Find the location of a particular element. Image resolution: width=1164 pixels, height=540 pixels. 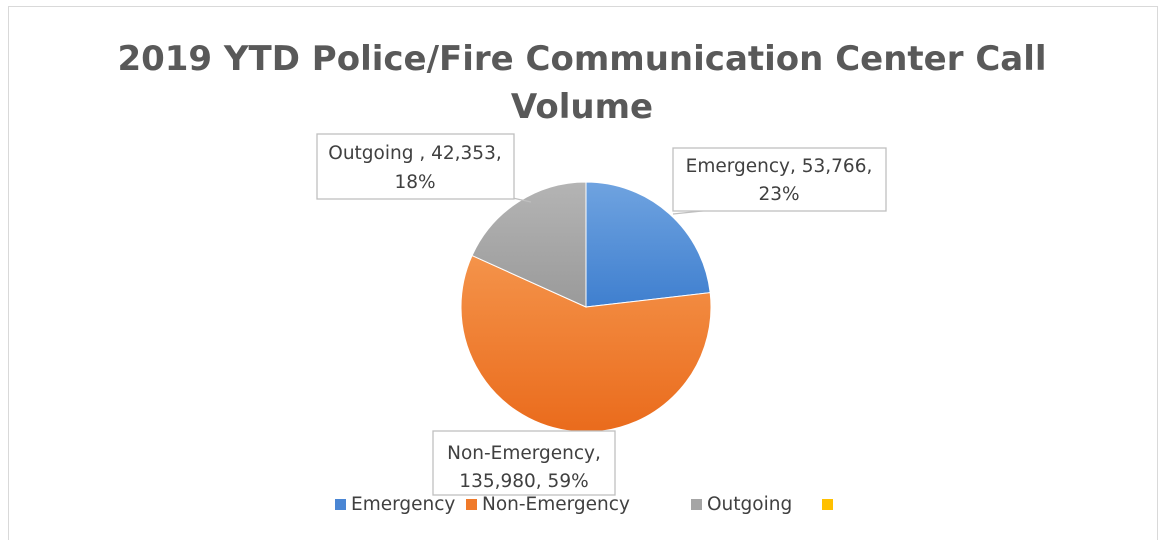

legend-label-outgoing: Outgoing is located at coordinates (749, 504).